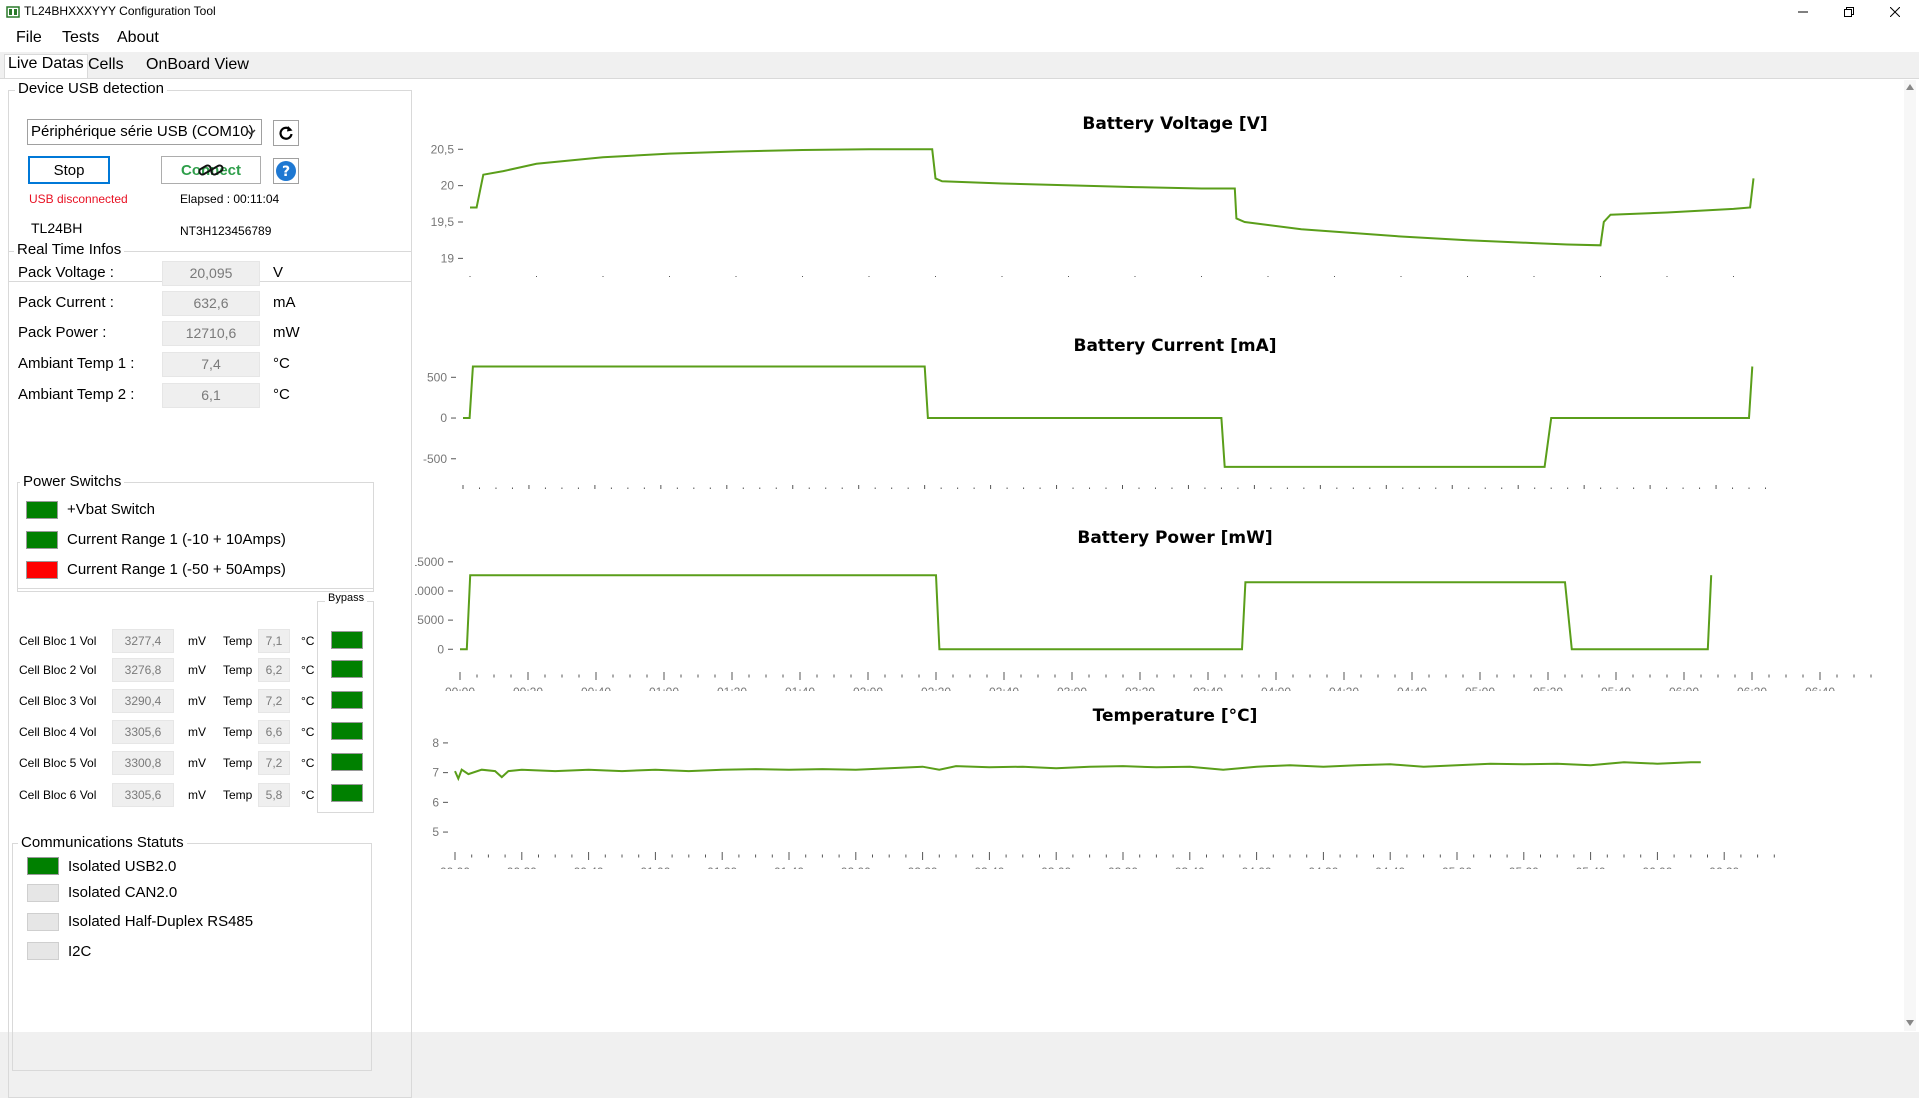 Image resolution: width=1919 pixels, height=1098 pixels. Describe the element at coordinates (923, 867) in the screenshot. I see `temperature-x-tick-label: 02:20` at that location.